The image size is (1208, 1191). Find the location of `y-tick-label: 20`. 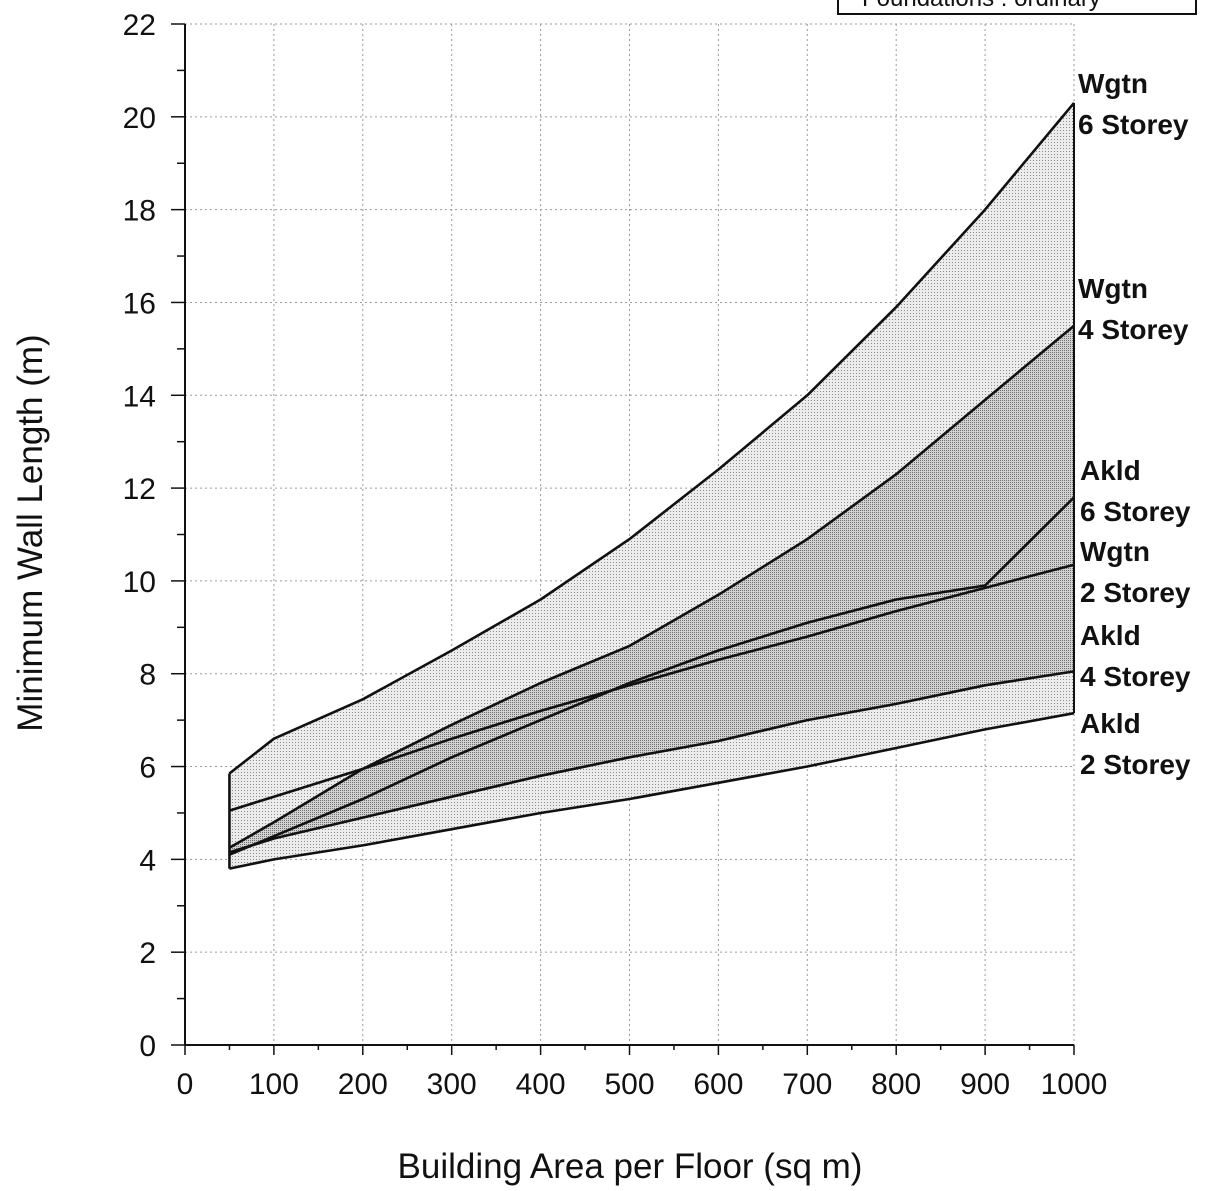

y-tick-label: 20 is located at coordinates (139, 118).